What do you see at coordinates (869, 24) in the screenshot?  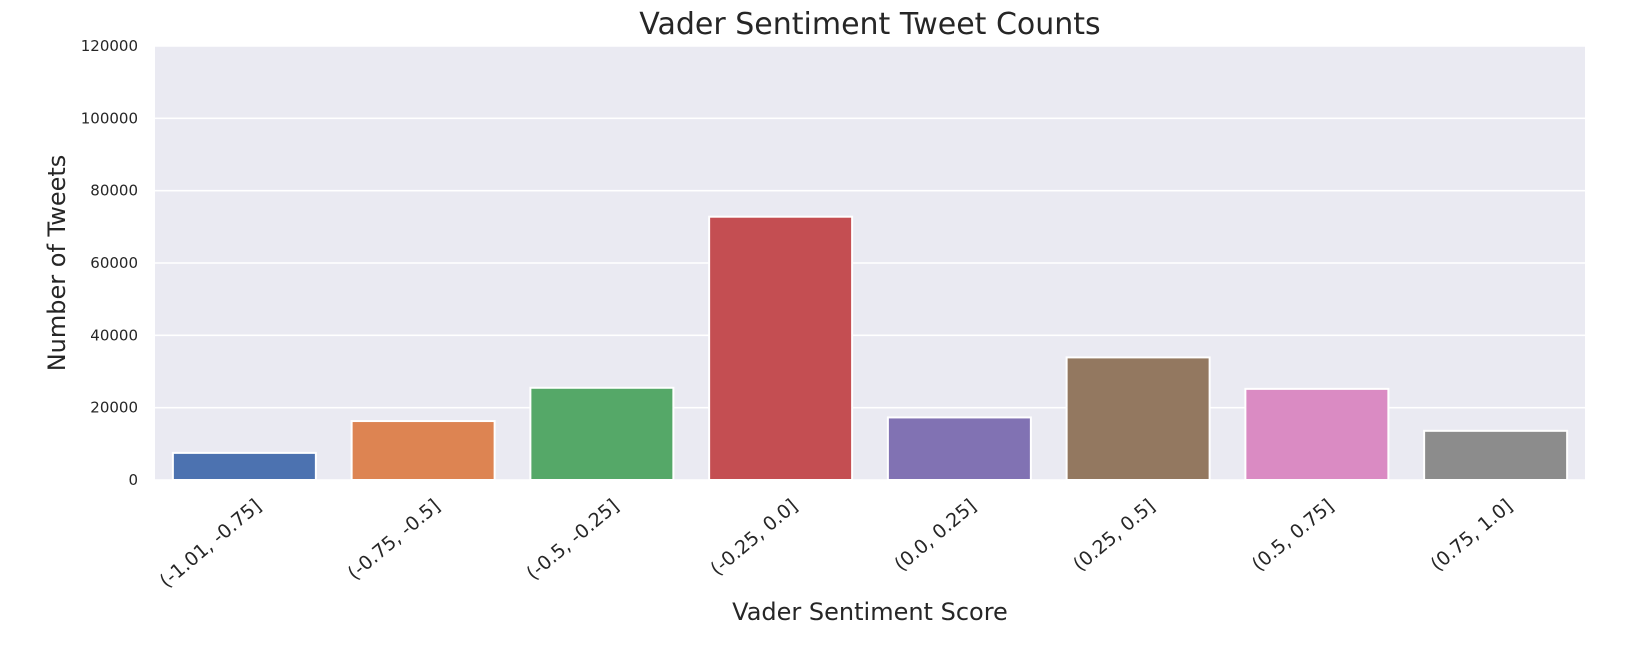 I see `chart-title: Vader Sentiment Tweet Counts` at bounding box center [869, 24].